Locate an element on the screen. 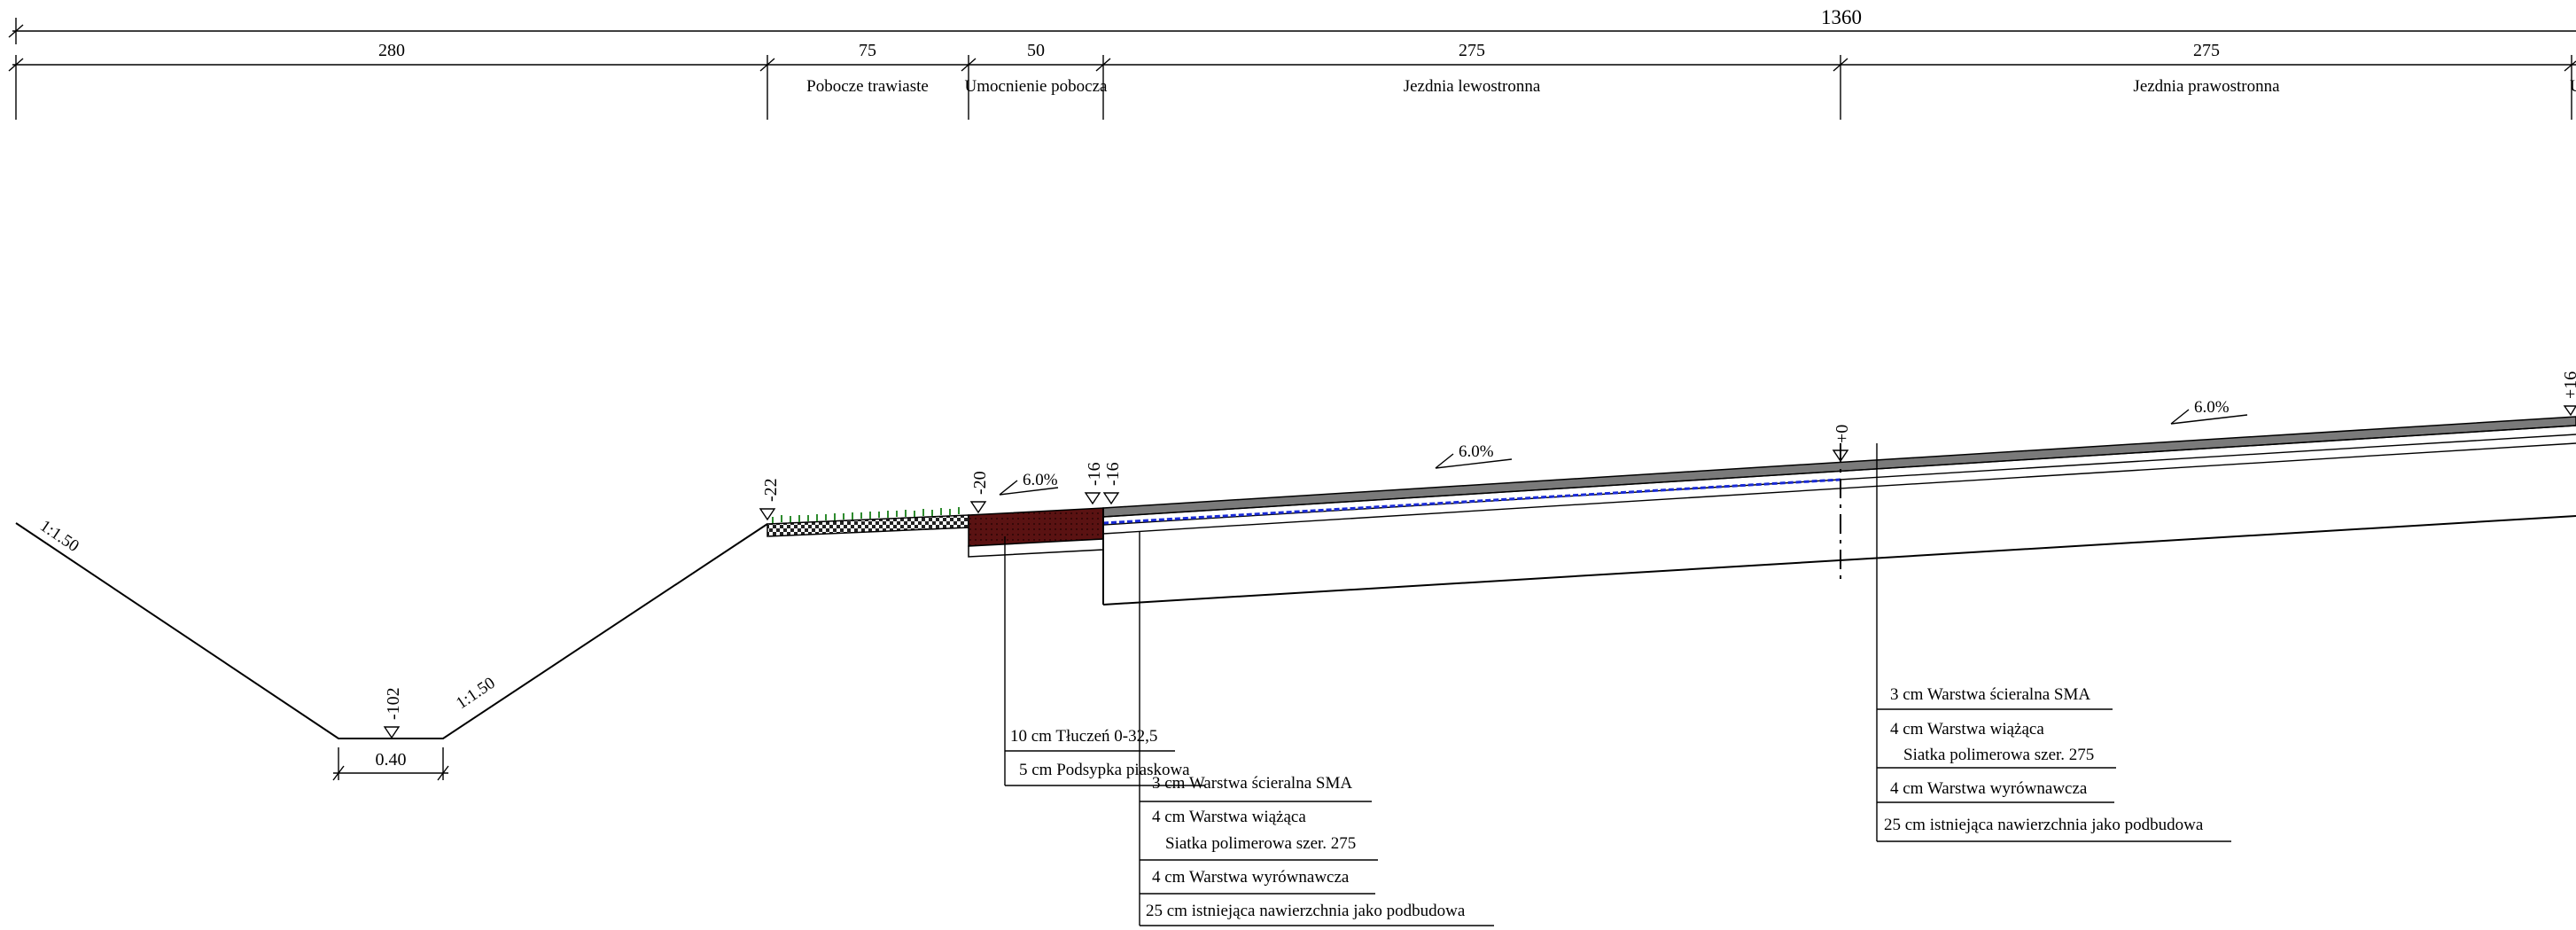 This screenshot has width=2576, height=930. label-right-lane: Jezdnia prawostronna is located at coordinates (2207, 86).